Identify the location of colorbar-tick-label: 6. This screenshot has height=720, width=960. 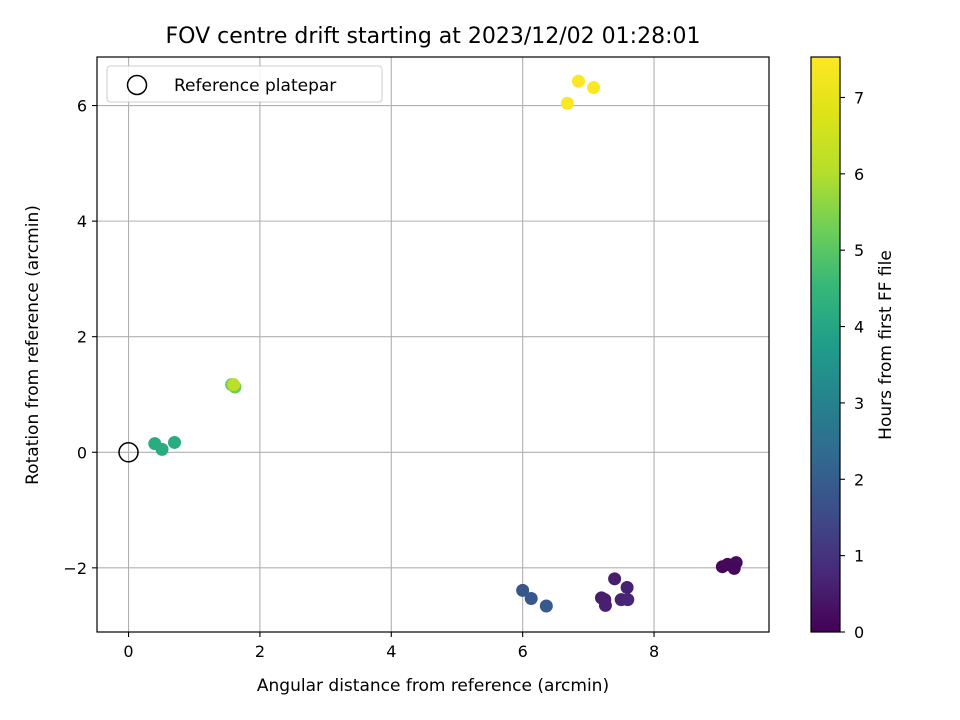
(859, 174).